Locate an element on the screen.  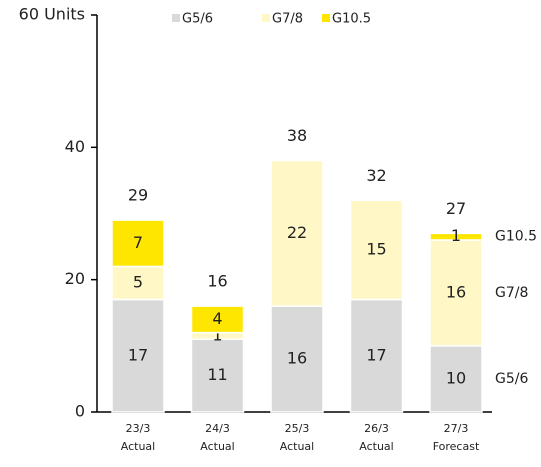
total-label: 32 is located at coordinates (376, 175).